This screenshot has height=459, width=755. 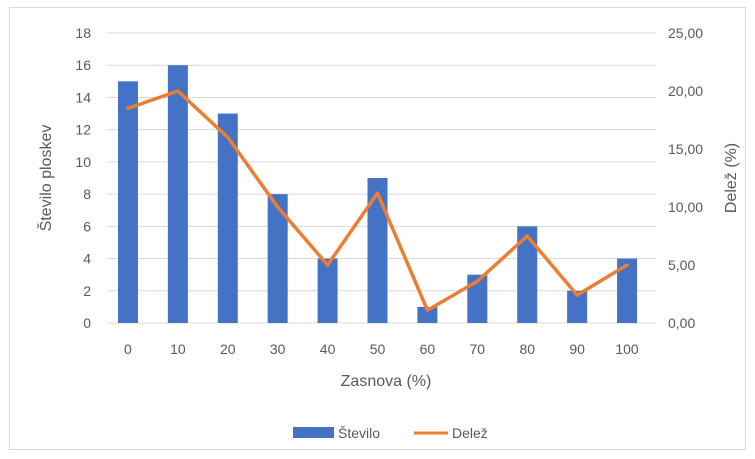 What do you see at coordinates (45, 178) in the screenshot?
I see `left-axis-title: Število ploskev` at bounding box center [45, 178].